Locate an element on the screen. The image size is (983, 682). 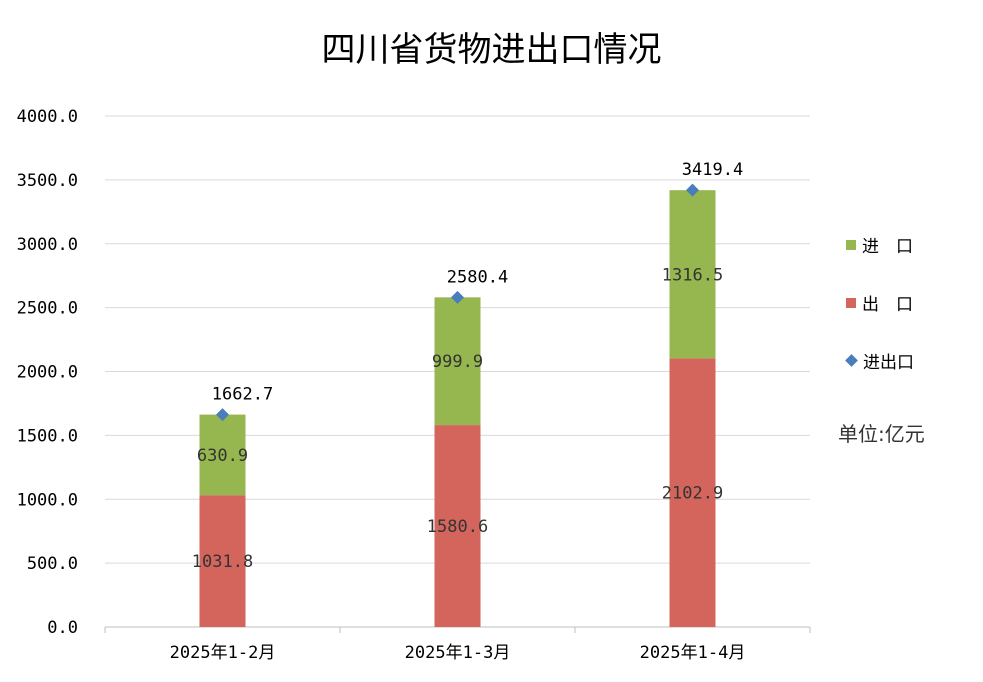
data-label-import: 1316.5 is located at coordinates (692, 275).